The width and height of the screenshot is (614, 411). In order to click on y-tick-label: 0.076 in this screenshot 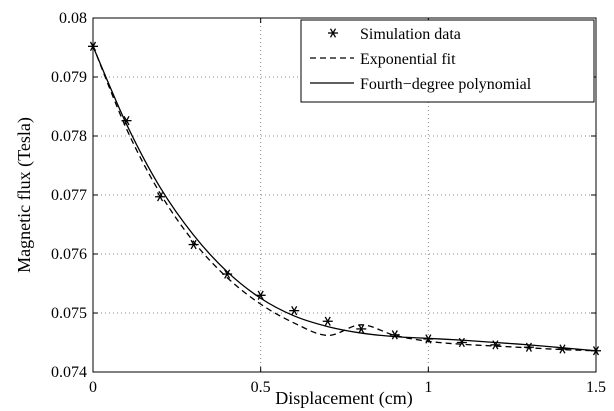, I will do `click(69, 254)`.